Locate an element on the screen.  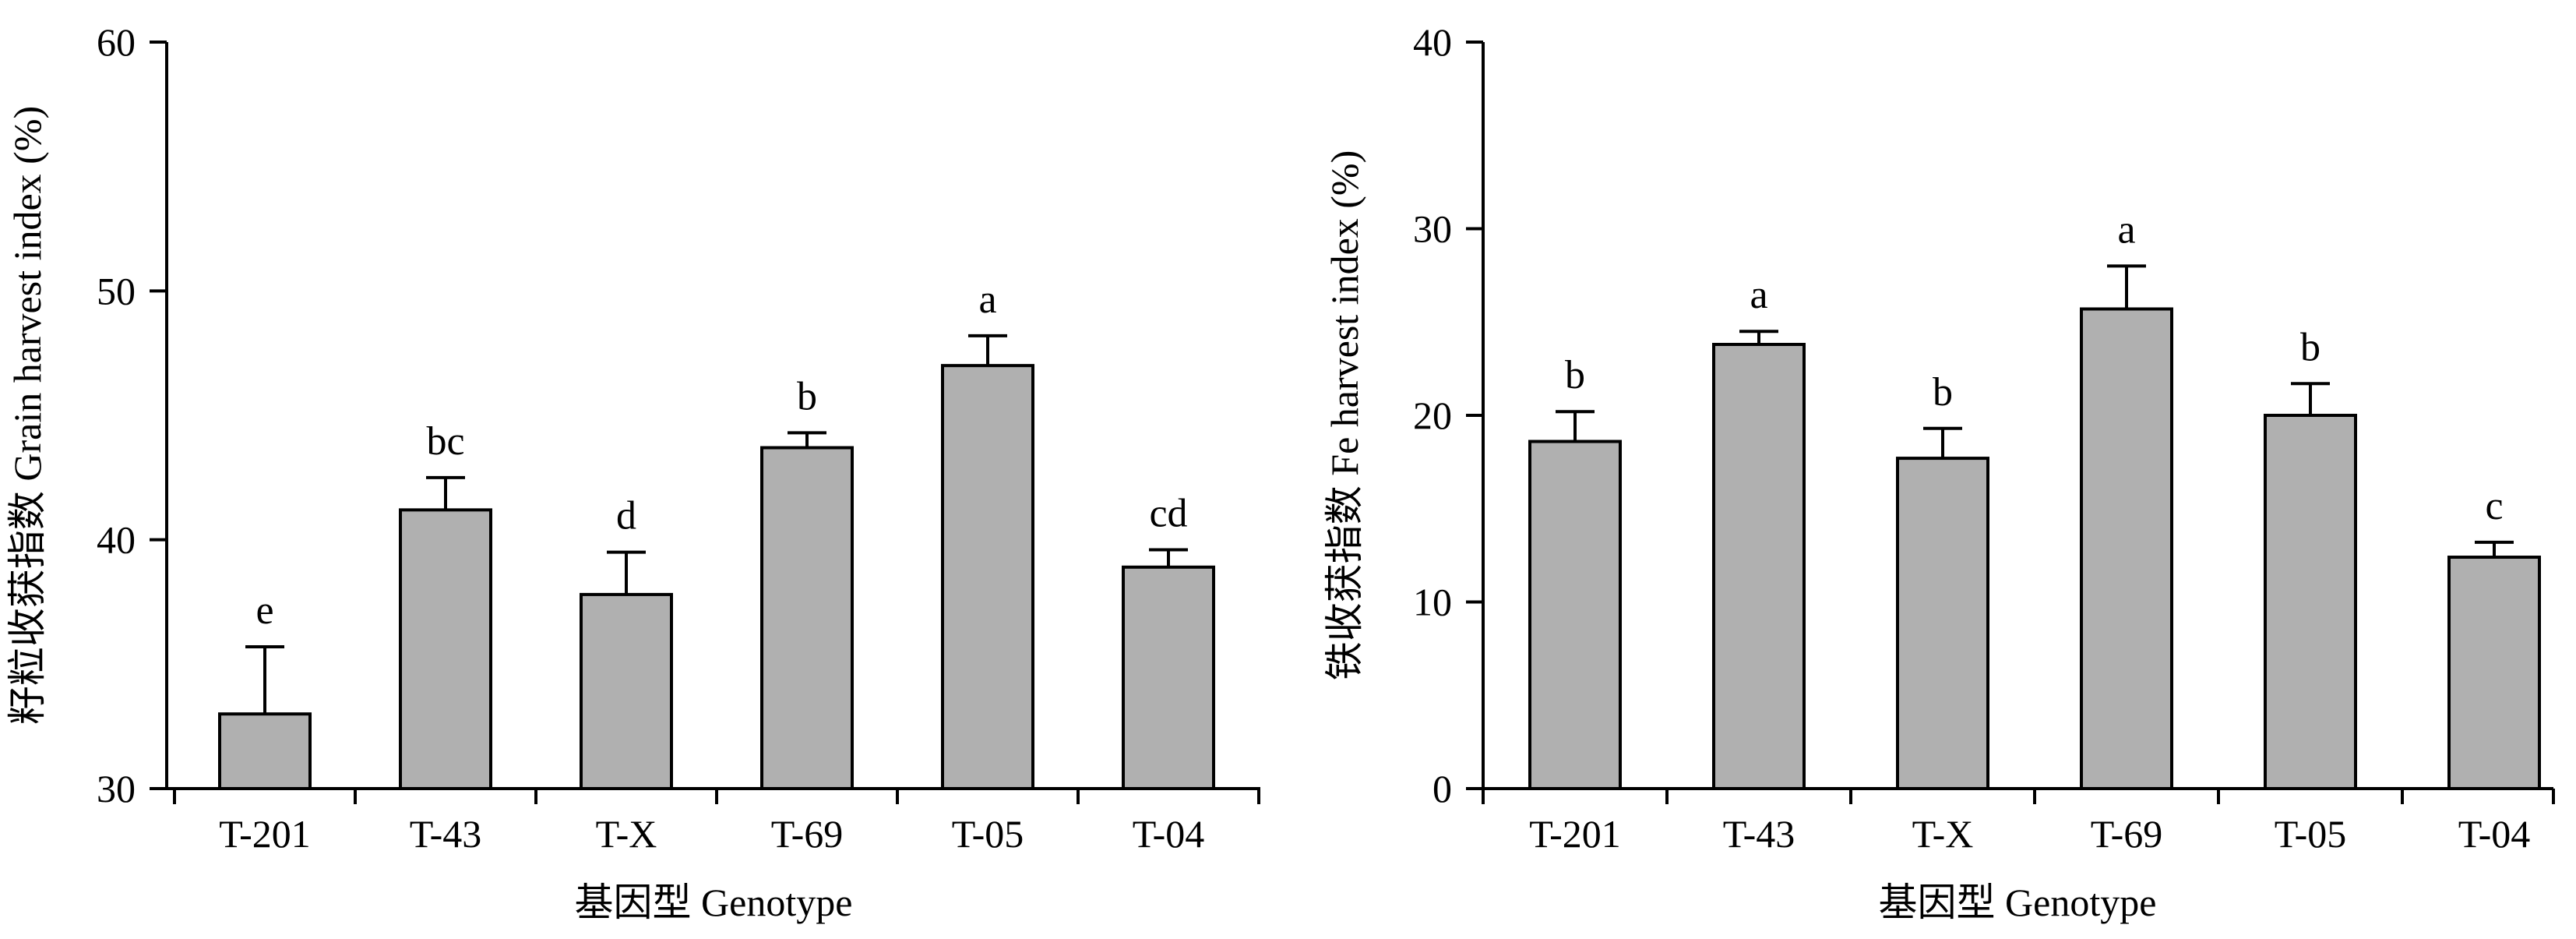
grain-category-label: T-05 is located at coordinates (988, 834).